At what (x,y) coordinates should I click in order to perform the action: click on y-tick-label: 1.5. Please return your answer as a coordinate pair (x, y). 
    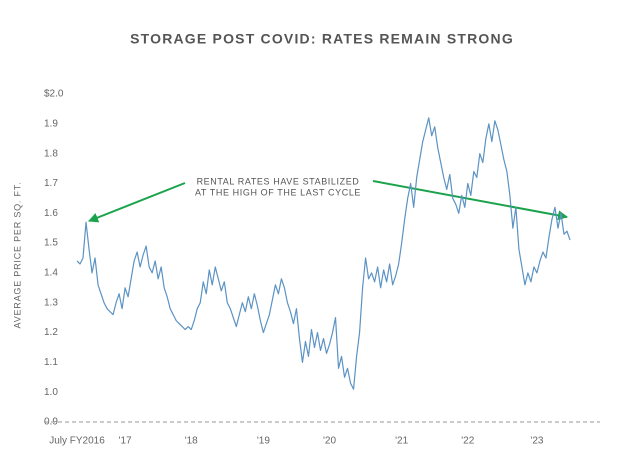
    Looking at the image, I should click on (51, 243).